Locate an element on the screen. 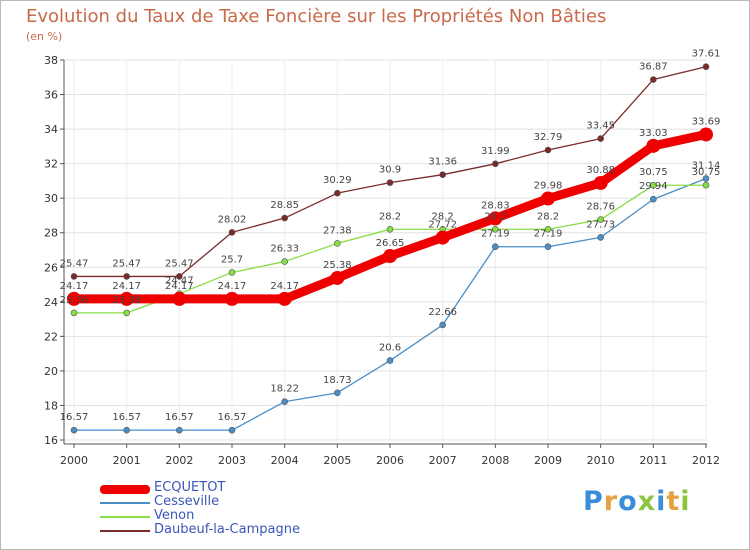 This screenshot has width=750, height=550. legend-label: Daubeuf-la-Campagne is located at coordinates (227, 529).